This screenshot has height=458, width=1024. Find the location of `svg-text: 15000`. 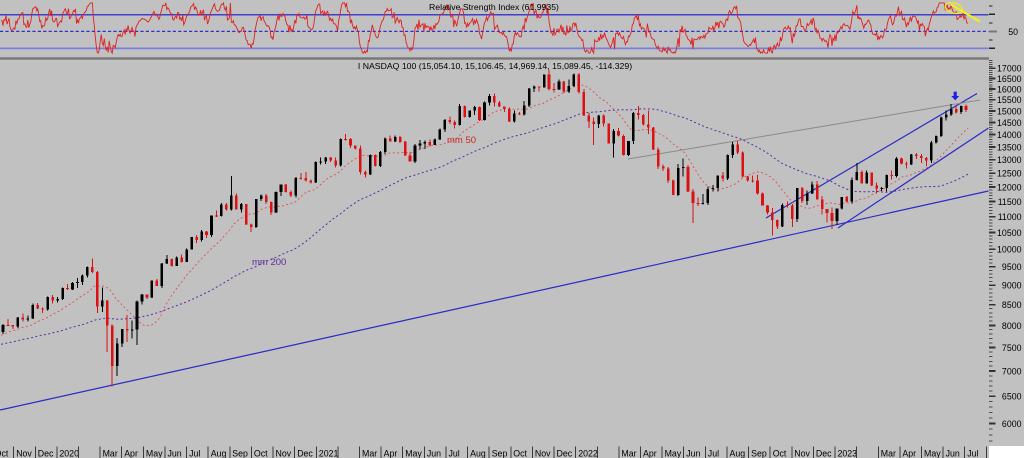

svg-text: 15000 is located at coordinates (1009, 111).